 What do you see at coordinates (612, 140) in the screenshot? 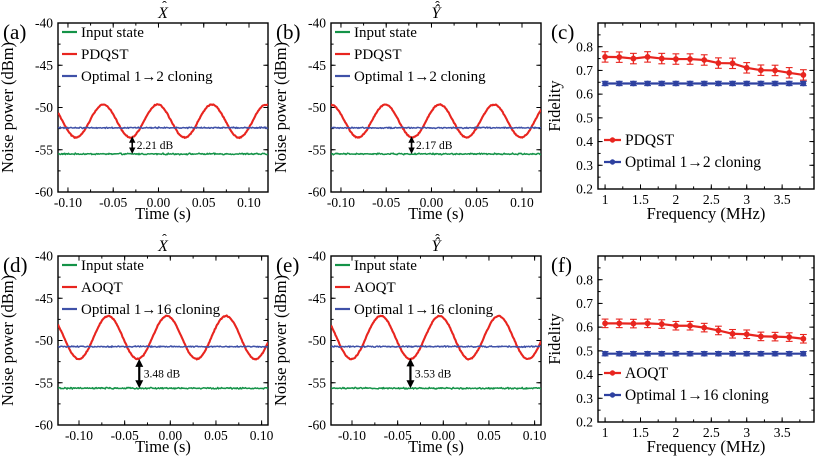
I see `legend-marker` at bounding box center [612, 140].